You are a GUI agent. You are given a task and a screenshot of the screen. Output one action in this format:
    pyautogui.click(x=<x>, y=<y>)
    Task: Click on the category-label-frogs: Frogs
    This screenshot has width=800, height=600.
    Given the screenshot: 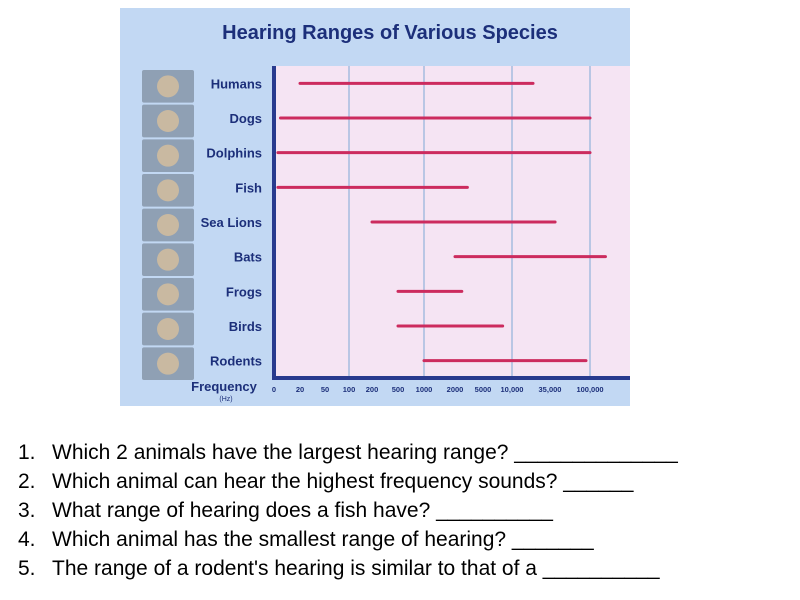 What is the action you would take?
    pyautogui.click(x=244, y=291)
    